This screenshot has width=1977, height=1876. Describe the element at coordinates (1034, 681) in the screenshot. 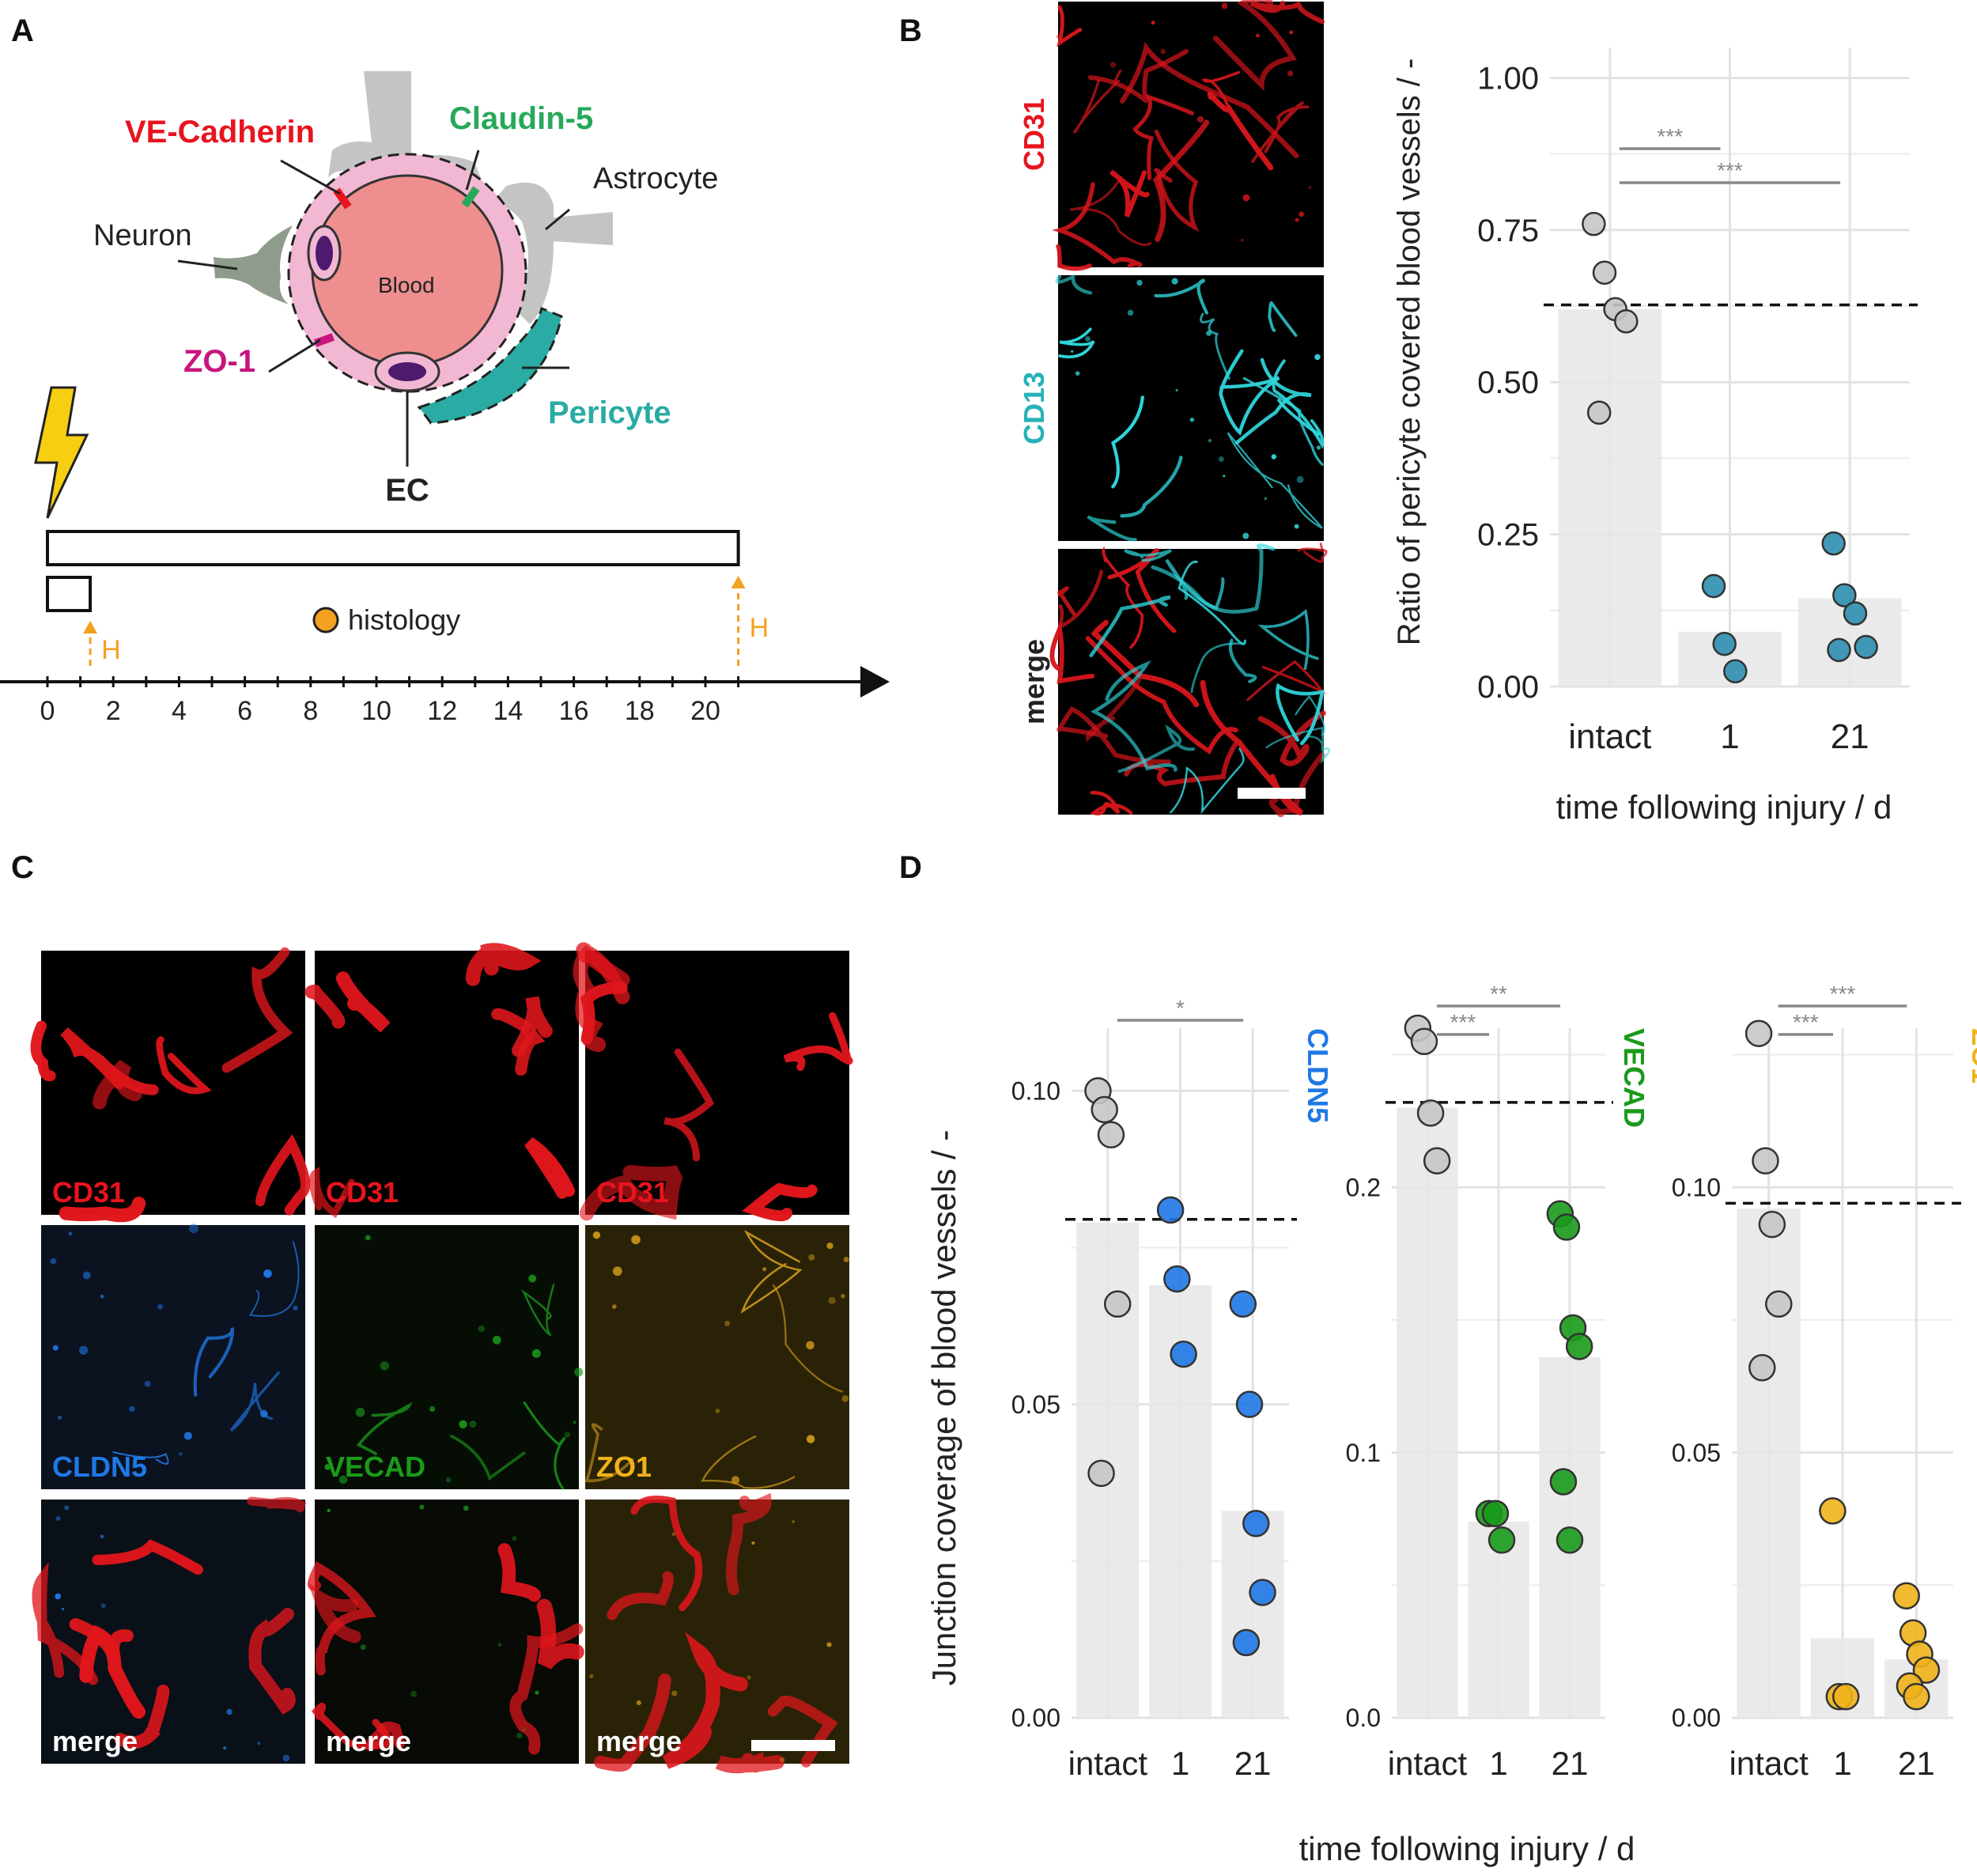

I see `b-micrograph-label: merge` at that location.